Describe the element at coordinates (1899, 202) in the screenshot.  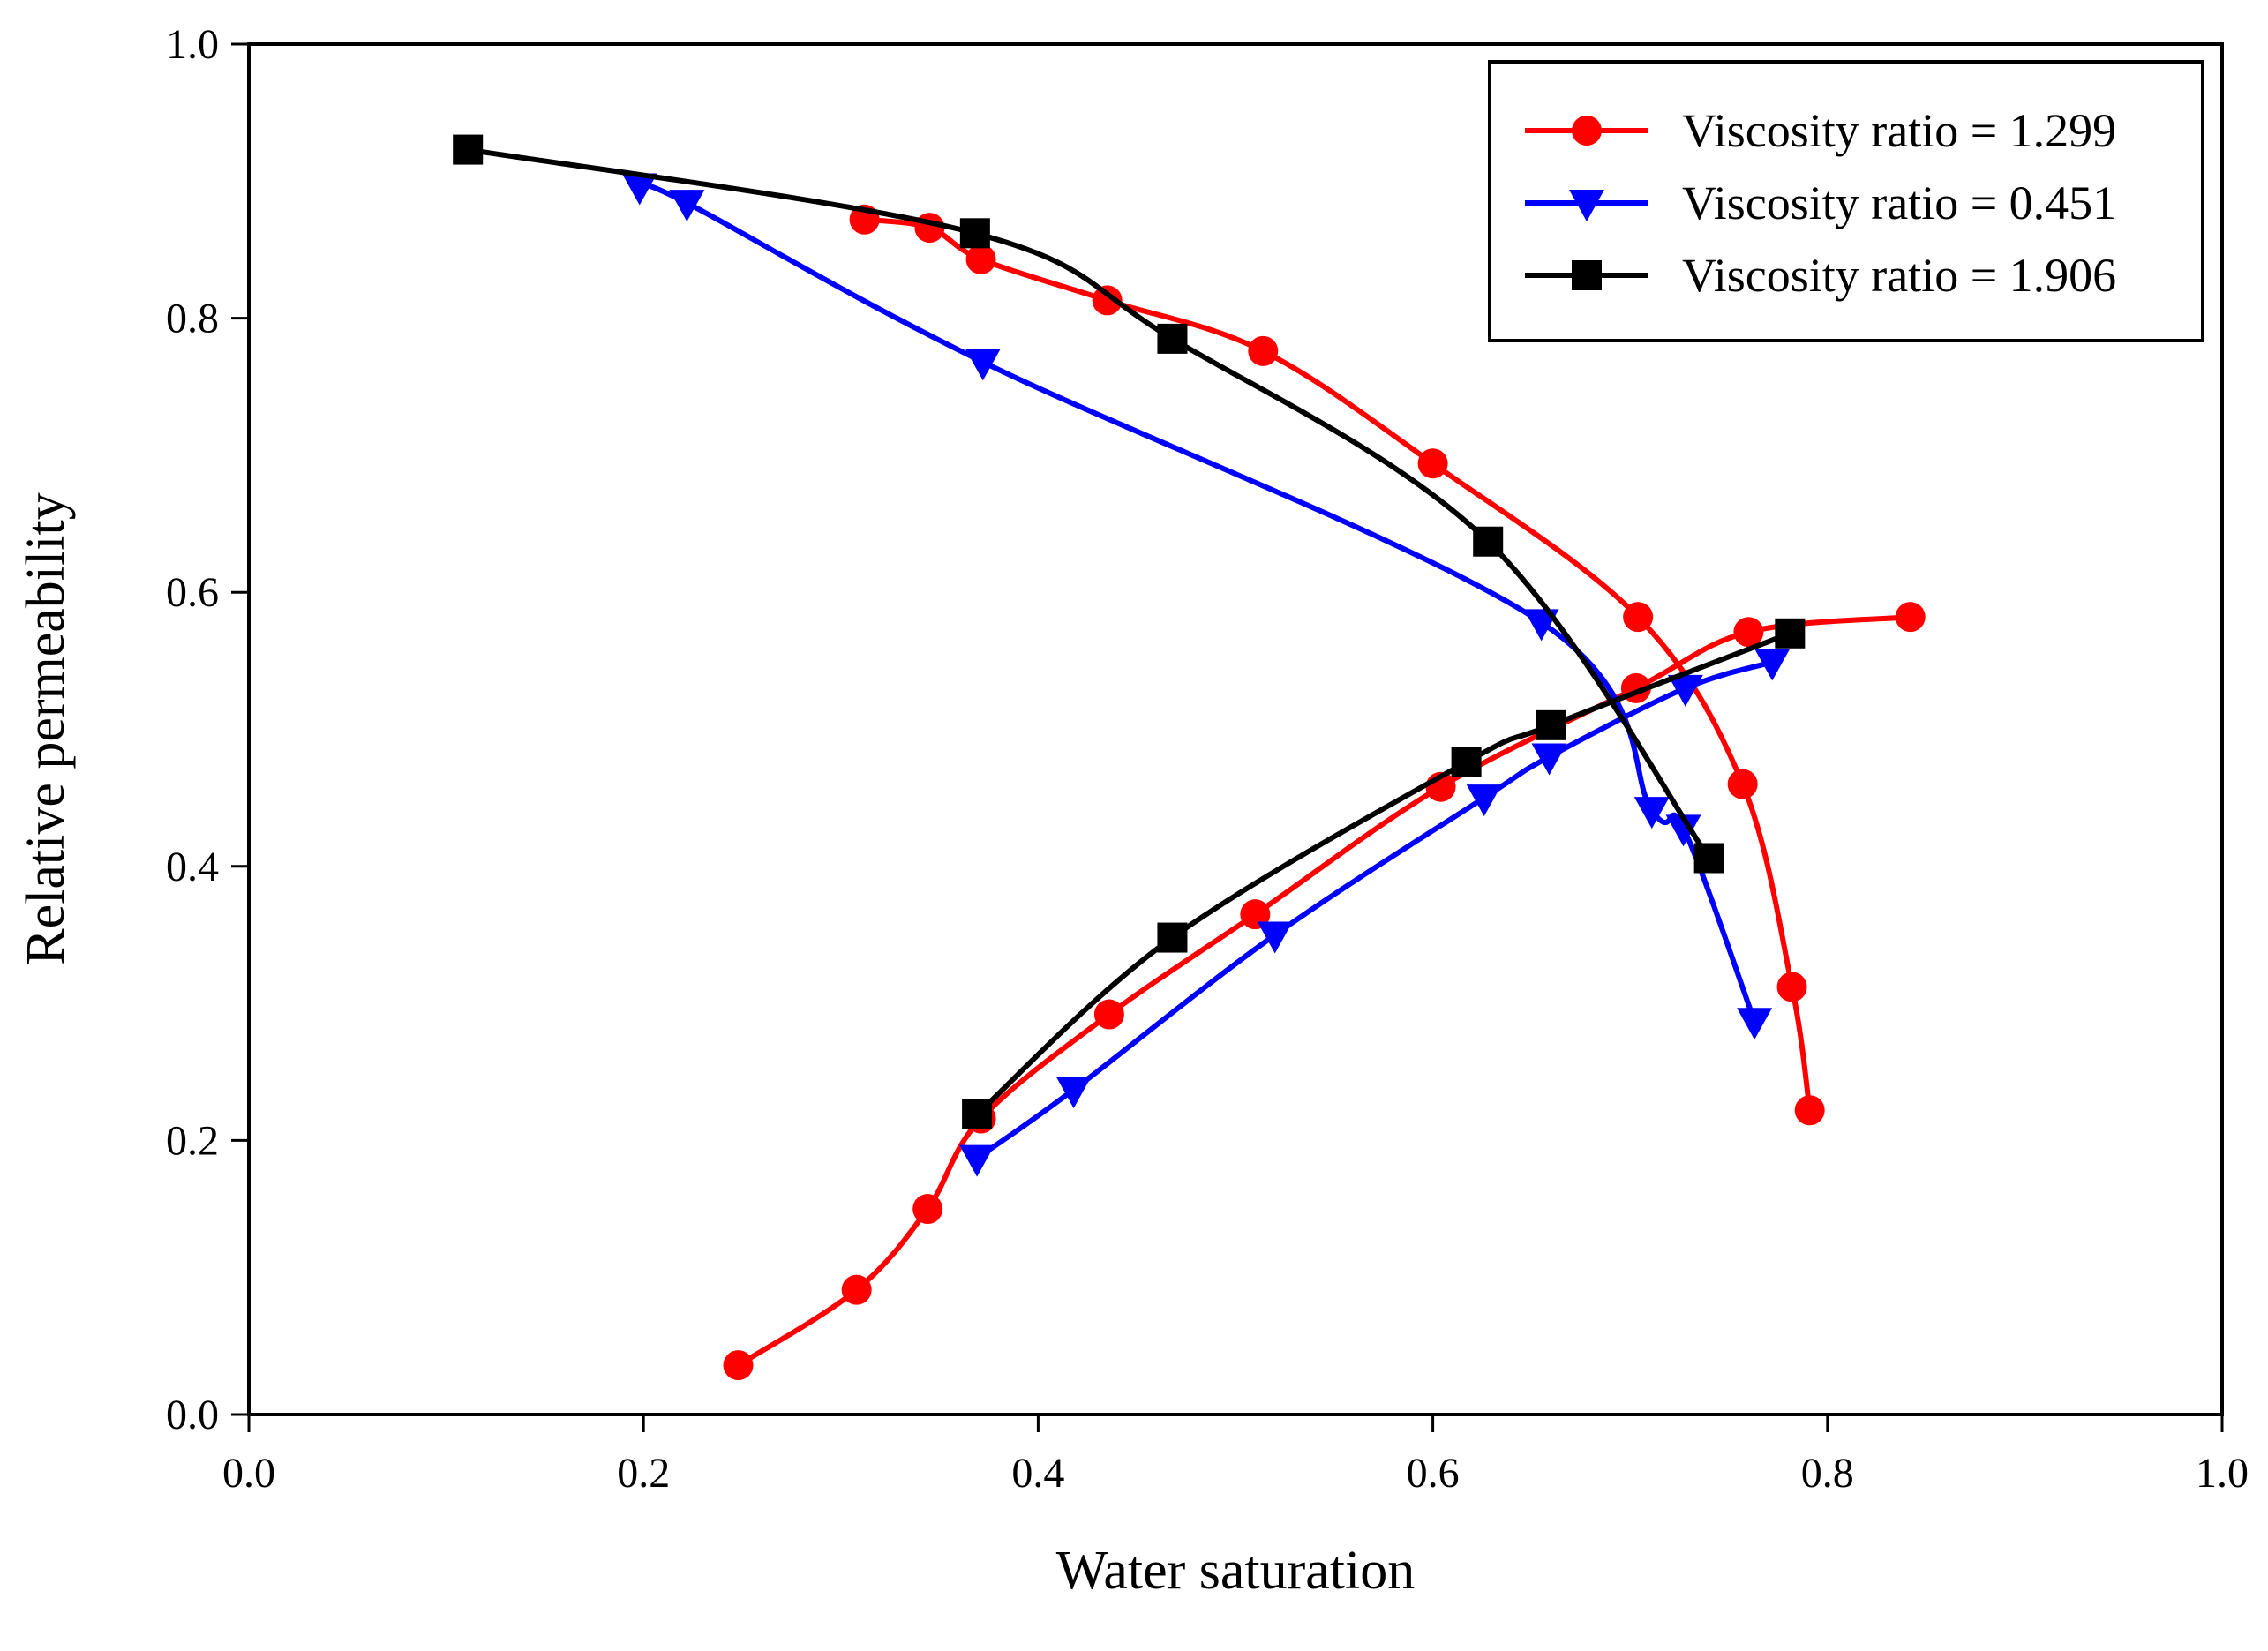
I see `legend-label: Viscosity ratio = 0.451` at that location.